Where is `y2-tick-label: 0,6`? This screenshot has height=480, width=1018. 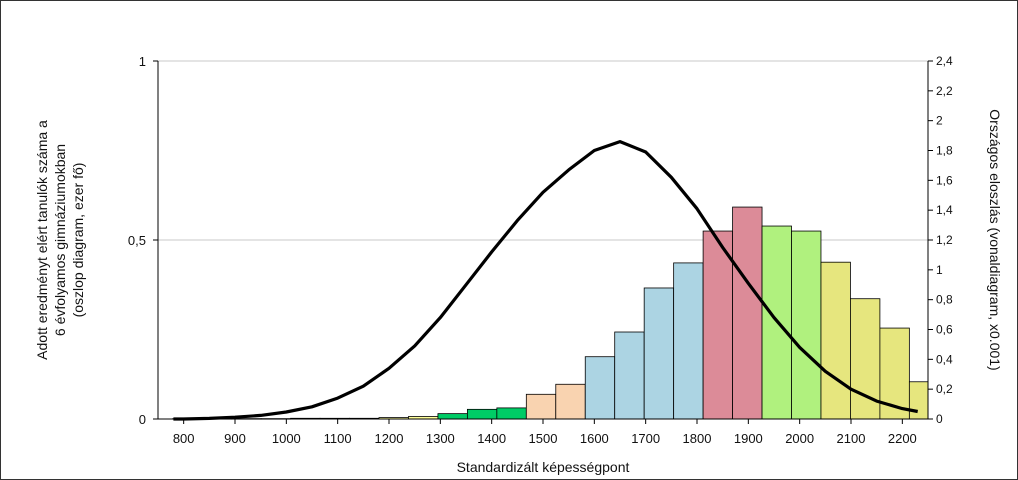 y2-tick-label: 0,6 is located at coordinates (944, 330).